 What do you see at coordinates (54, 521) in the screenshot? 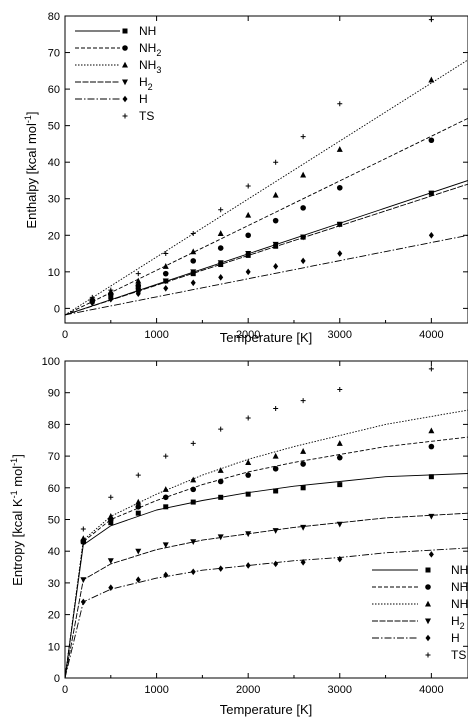
I see `y-tick-label: 50` at bounding box center [54, 521].